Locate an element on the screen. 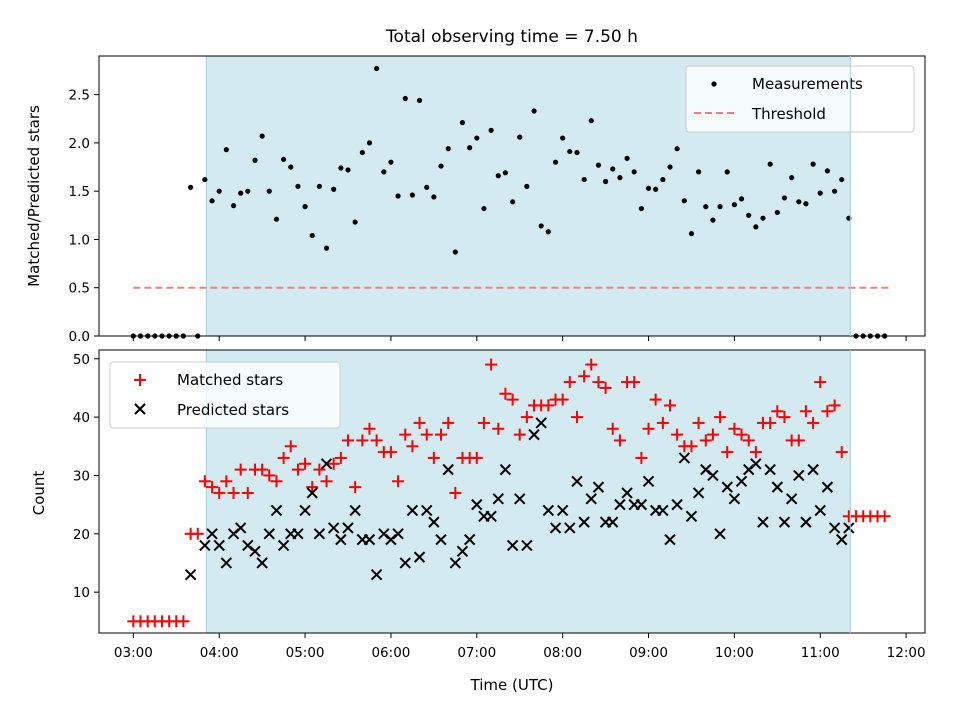  measurements-legend-label: Measurements is located at coordinates (807, 84).